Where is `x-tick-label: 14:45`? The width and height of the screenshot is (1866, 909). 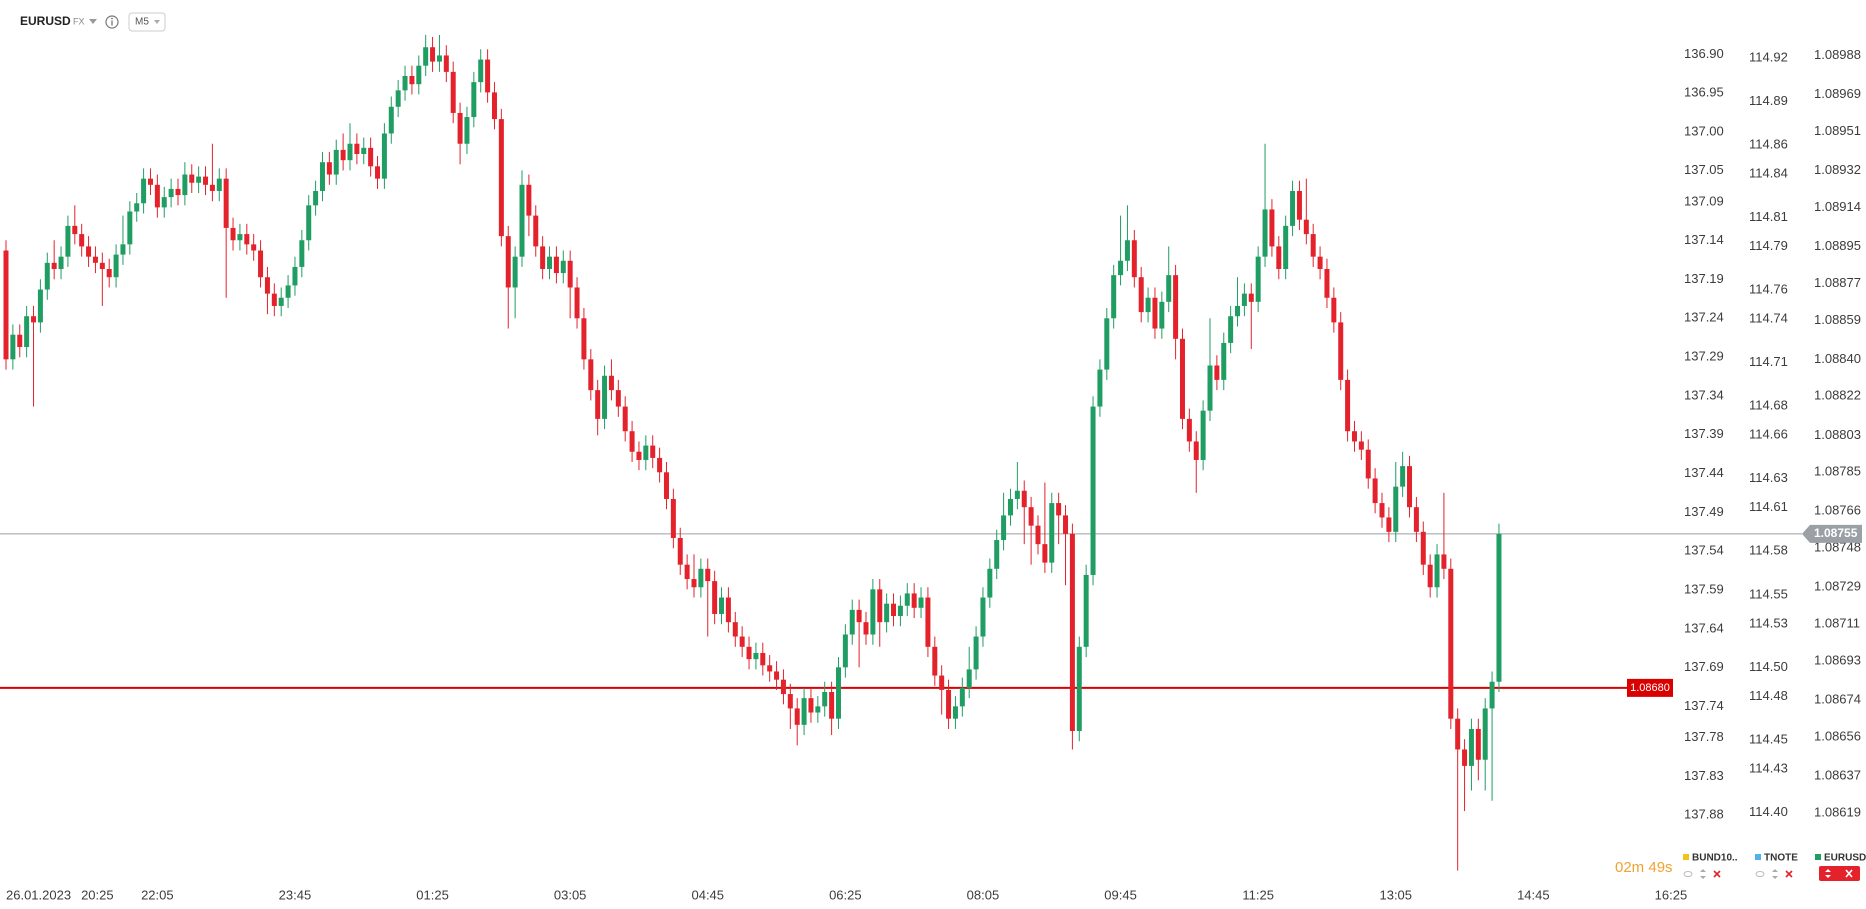 x-tick-label: 14:45 is located at coordinates (1533, 894).